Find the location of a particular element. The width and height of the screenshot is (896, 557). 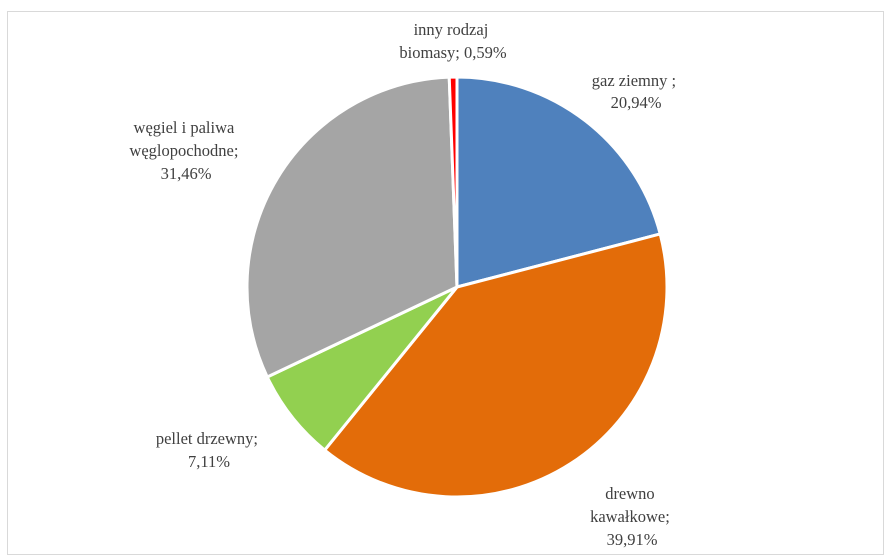

label-inny-rodzaj-biomasy: inny rodzaj biomasy; 0,59% is located at coordinates (452, 41).